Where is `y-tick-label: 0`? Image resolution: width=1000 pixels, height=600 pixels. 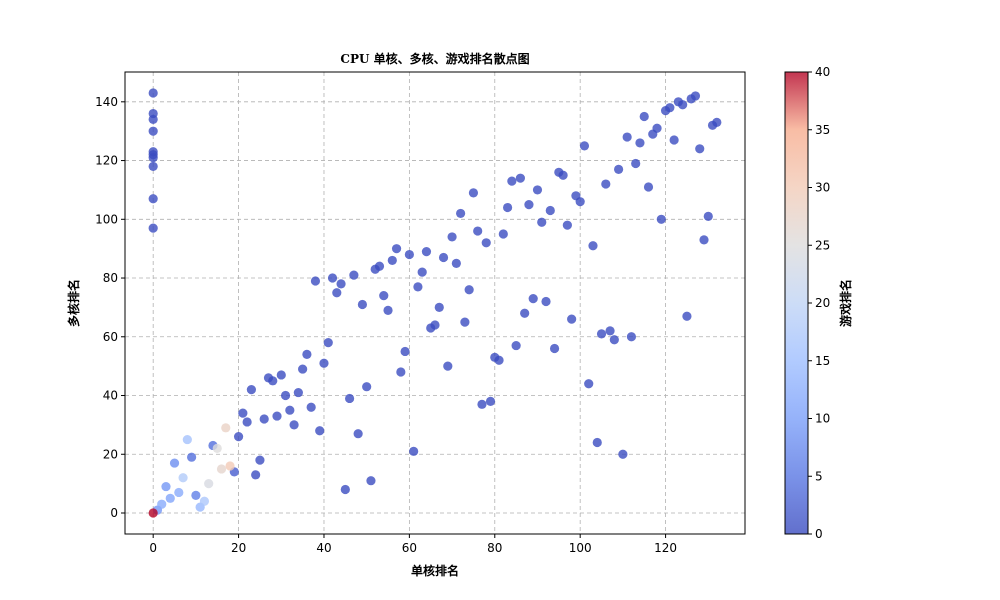
y-tick-label: 0 is located at coordinates (114, 513).